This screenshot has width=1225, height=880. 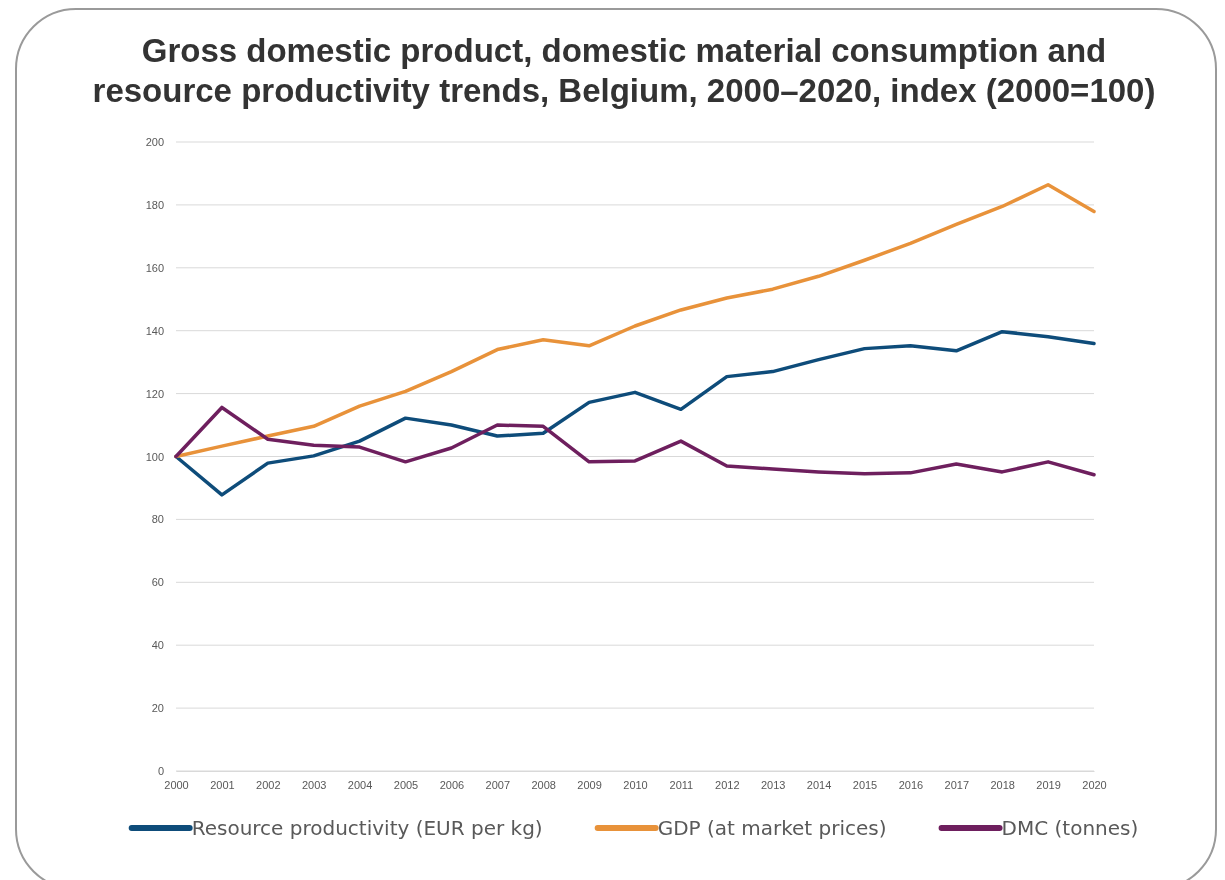 I want to click on x-tick-label: 2019, so click(x=1048, y=784).